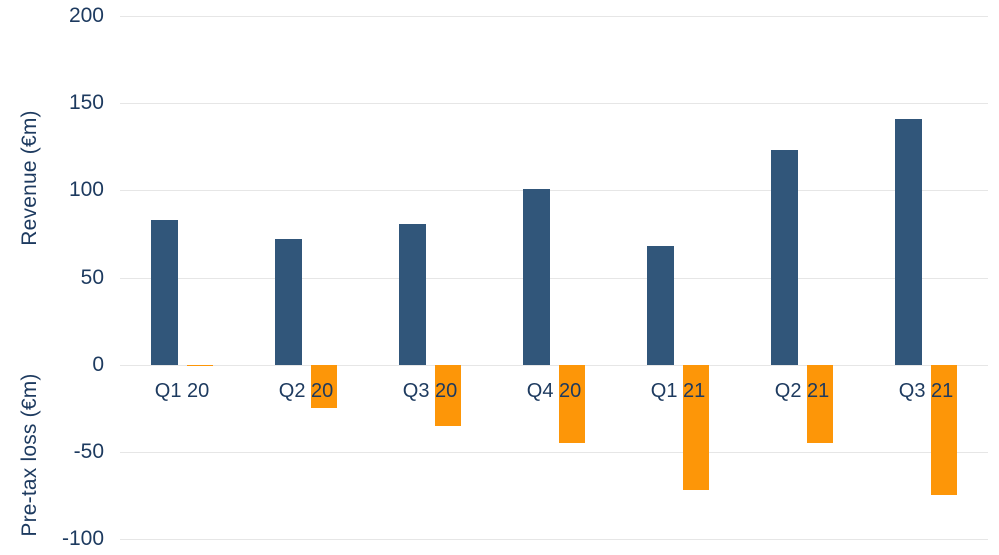 The image size is (999, 555). What do you see at coordinates (554, 390) in the screenshot?
I see `x-tick-label: Q4 20` at bounding box center [554, 390].